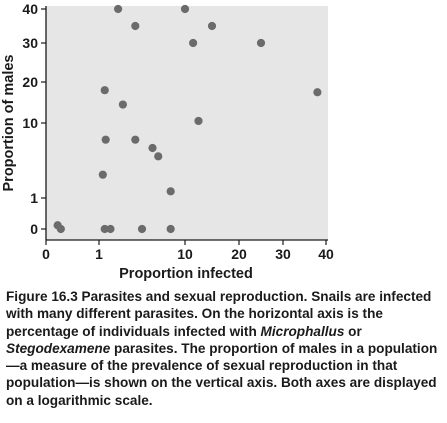 The image size is (447, 423). I want to click on y-tick-label: 20, so click(30, 82).